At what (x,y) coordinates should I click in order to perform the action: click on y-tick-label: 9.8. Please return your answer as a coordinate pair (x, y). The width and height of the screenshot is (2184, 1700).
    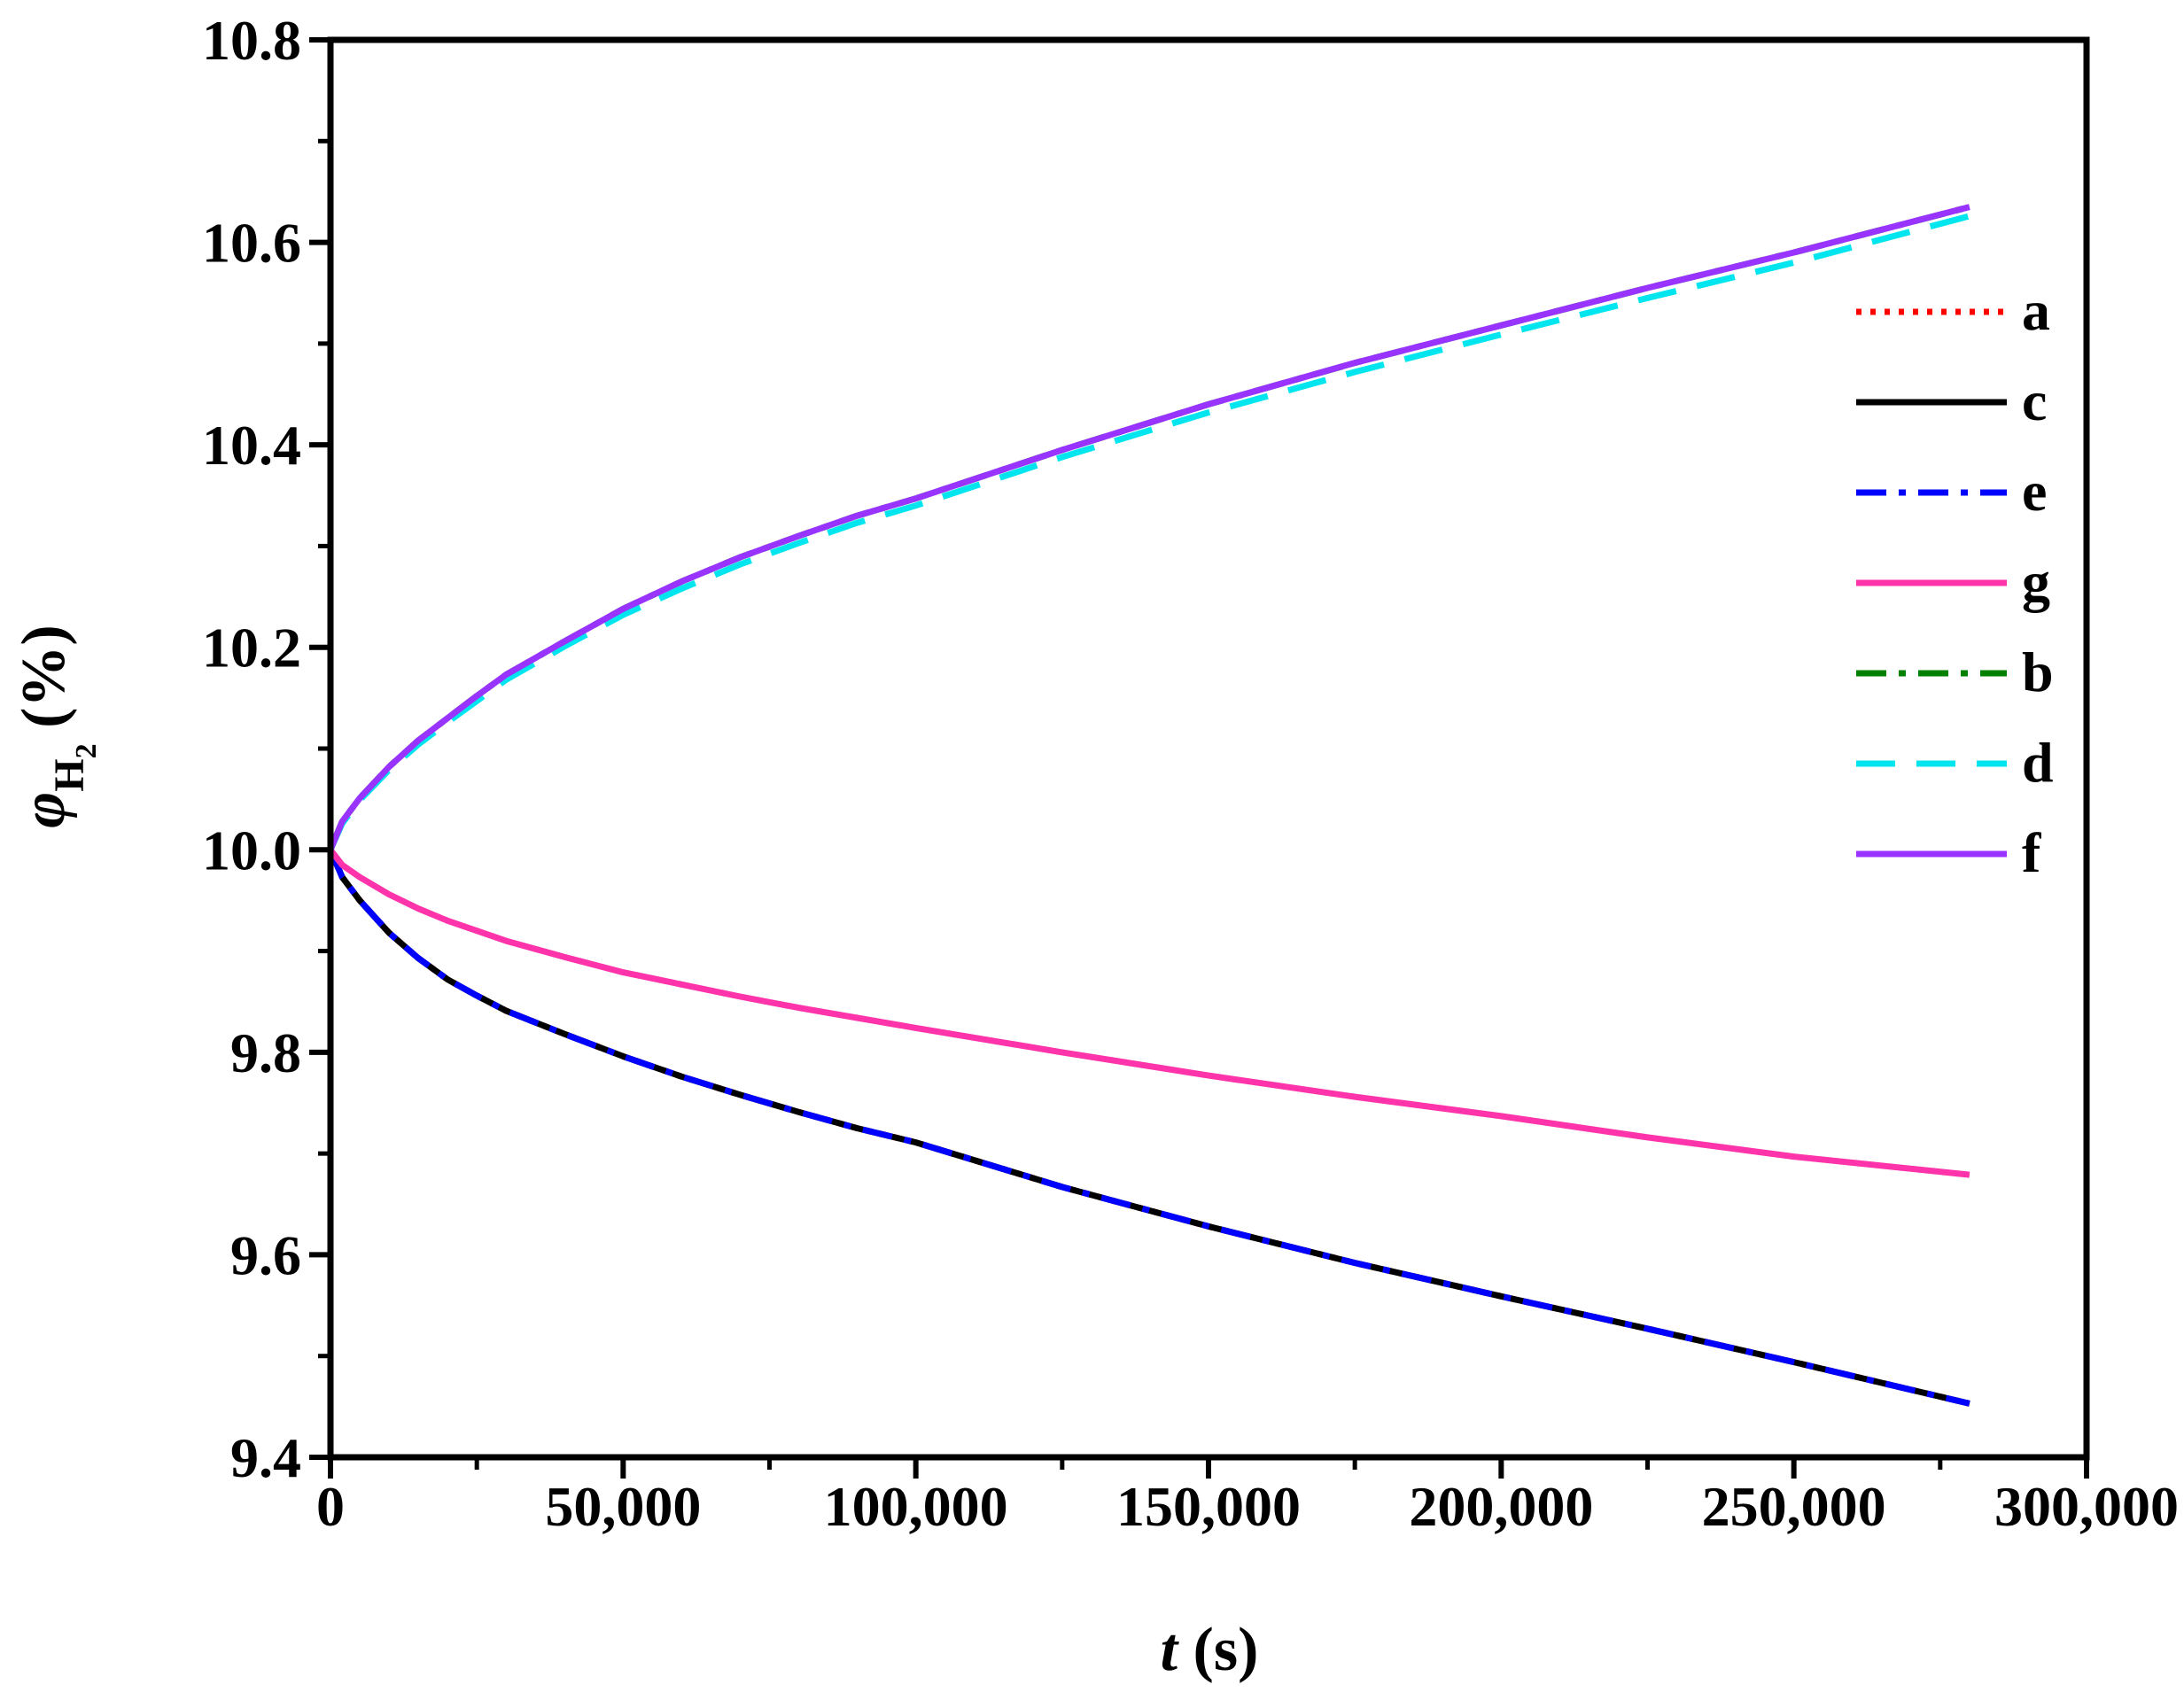
    Looking at the image, I should click on (265, 1052).